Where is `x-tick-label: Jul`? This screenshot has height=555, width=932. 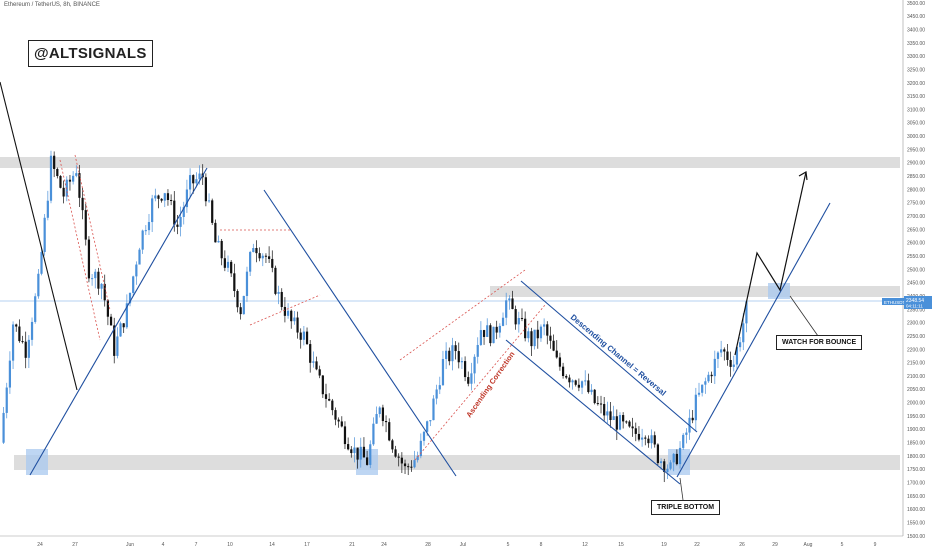
x-tick-label: Jul is located at coordinates (463, 545).